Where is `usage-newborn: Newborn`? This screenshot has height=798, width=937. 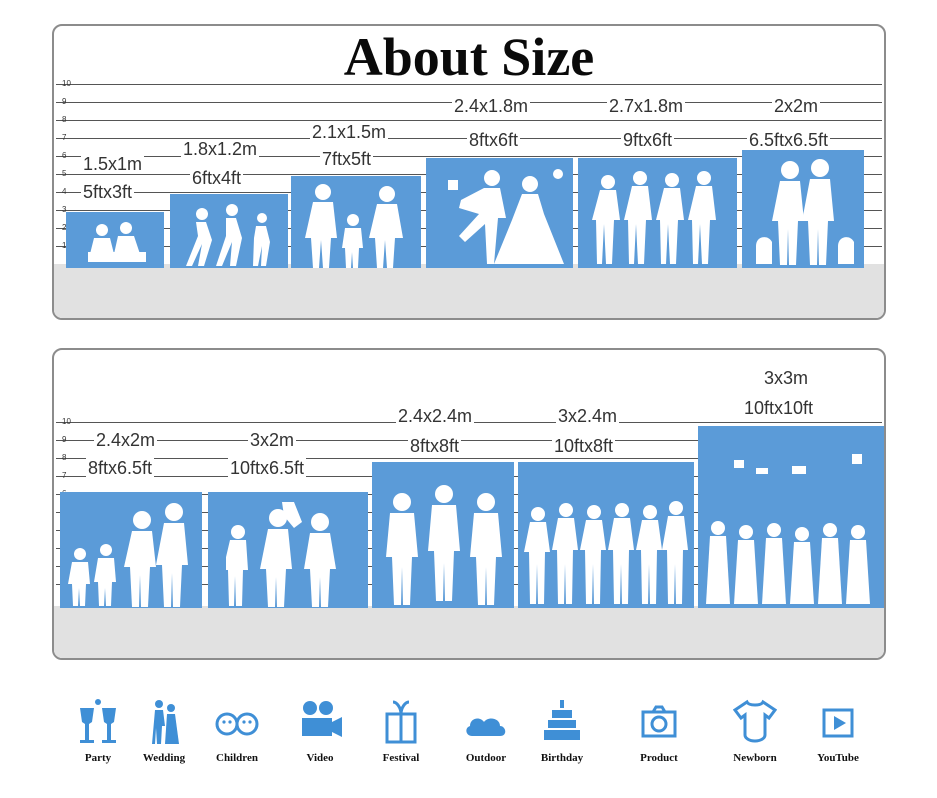
usage-newborn: Newborn is located at coordinates (755, 731).